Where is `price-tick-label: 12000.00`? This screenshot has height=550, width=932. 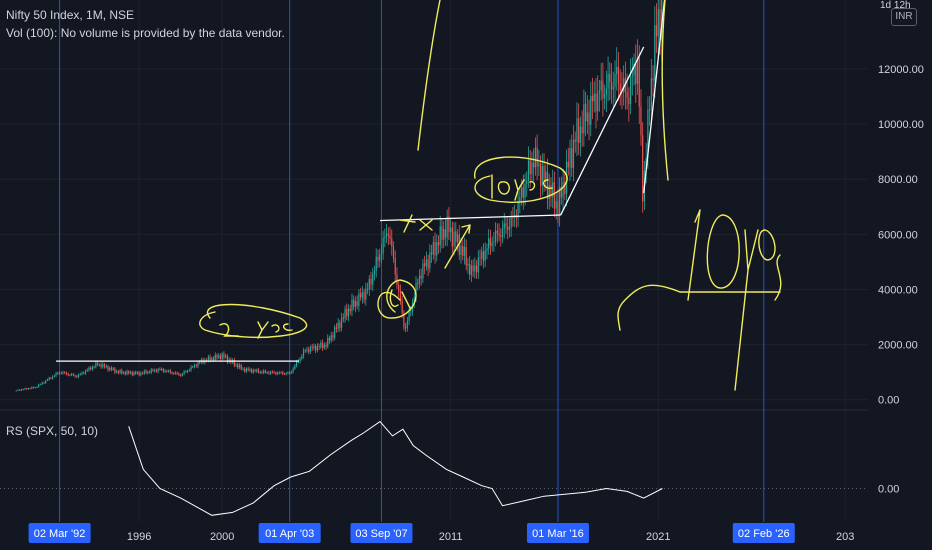 price-tick-label: 12000.00 is located at coordinates (901, 70).